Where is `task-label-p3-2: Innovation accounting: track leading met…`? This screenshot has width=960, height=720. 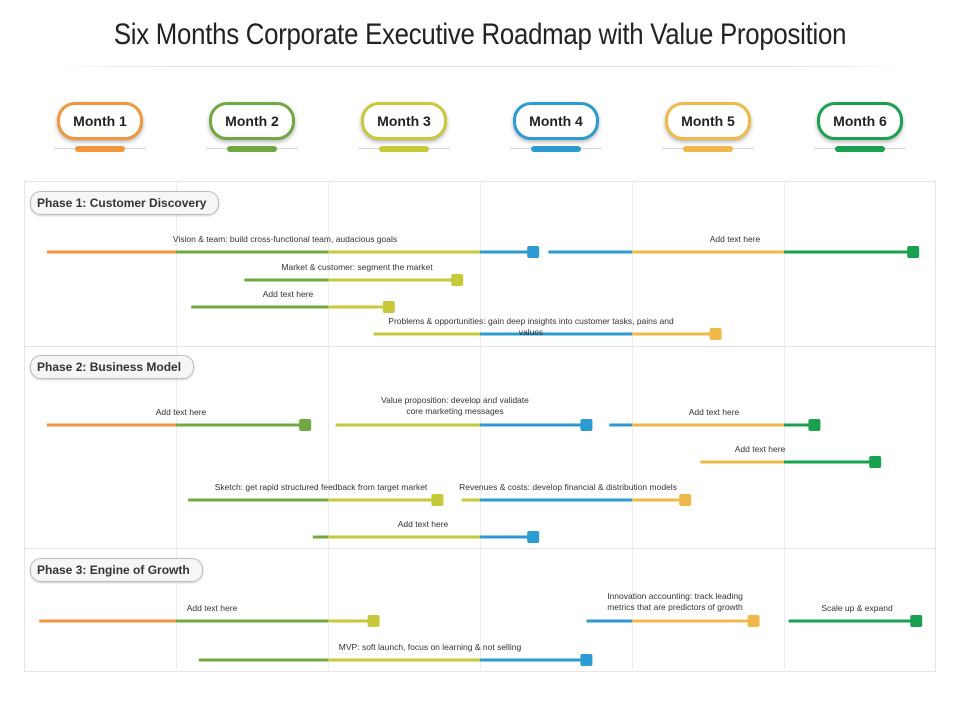 task-label-p3-2: Innovation accounting: track leading met… is located at coordinates (675, 601).